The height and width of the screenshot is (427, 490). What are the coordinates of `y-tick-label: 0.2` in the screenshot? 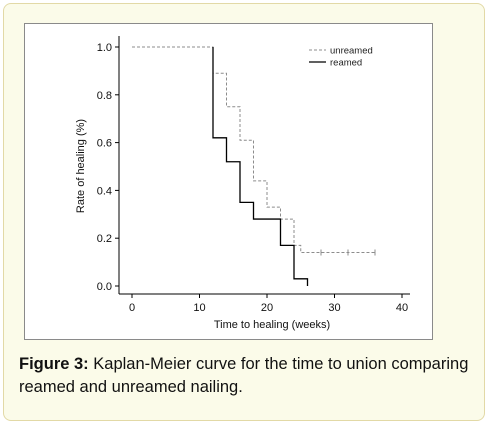 It's located at (104, 239).